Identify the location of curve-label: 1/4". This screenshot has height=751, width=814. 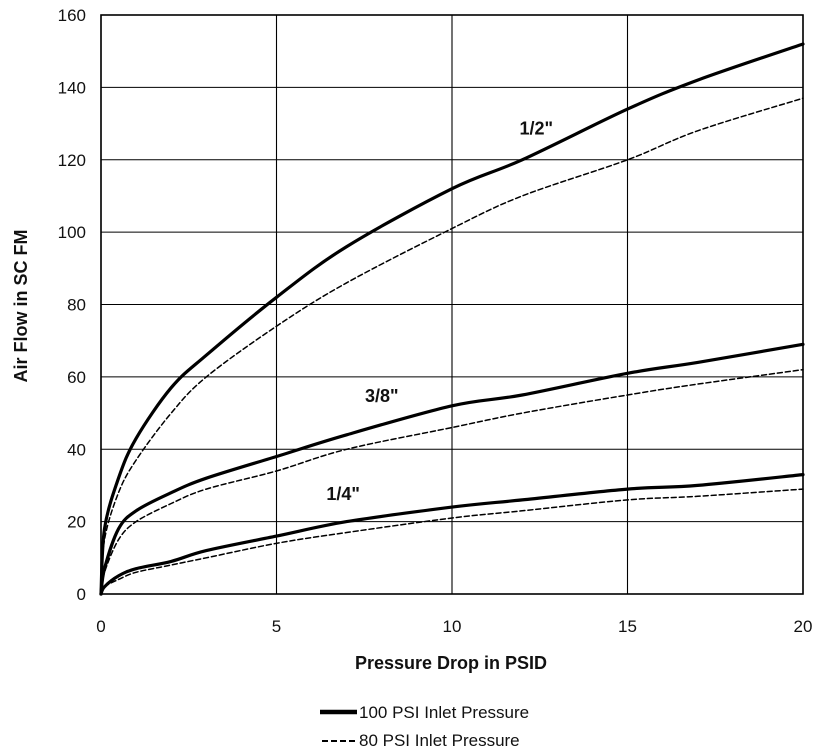
(343, 494).